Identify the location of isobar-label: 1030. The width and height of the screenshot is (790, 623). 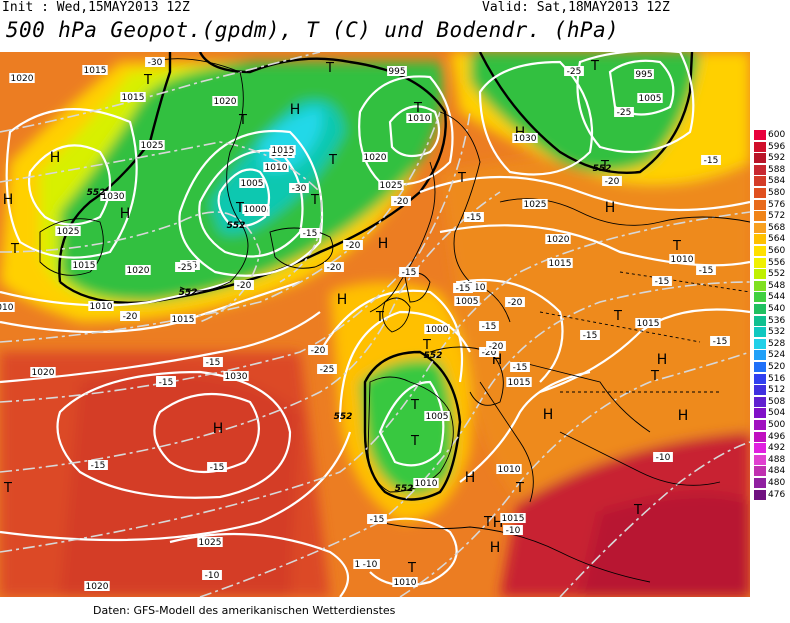
(113, 196).